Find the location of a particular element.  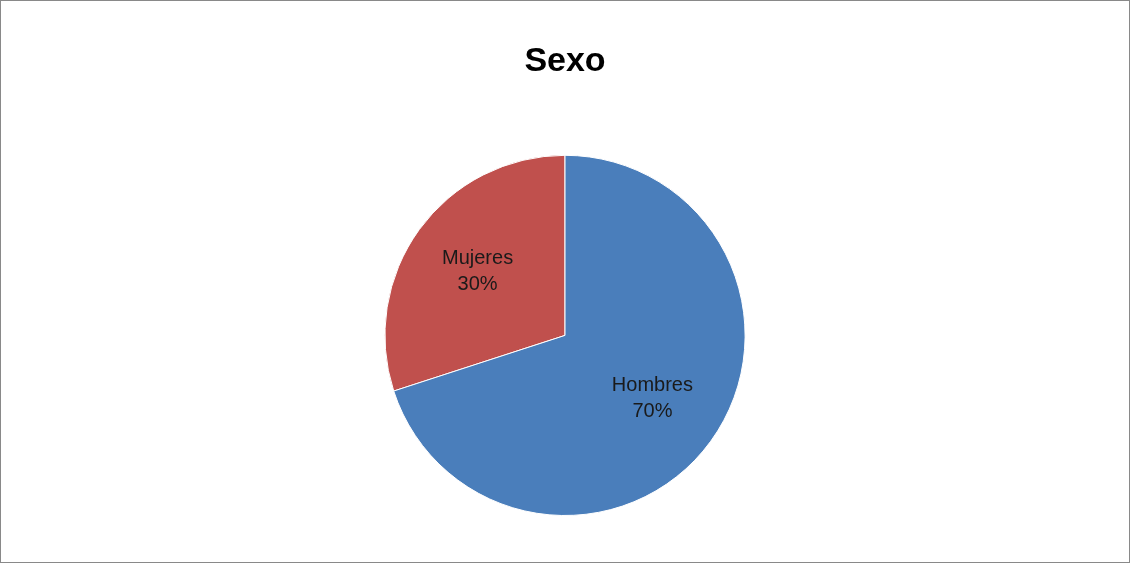

data-label: 30% is located at coordinates (477, 283).